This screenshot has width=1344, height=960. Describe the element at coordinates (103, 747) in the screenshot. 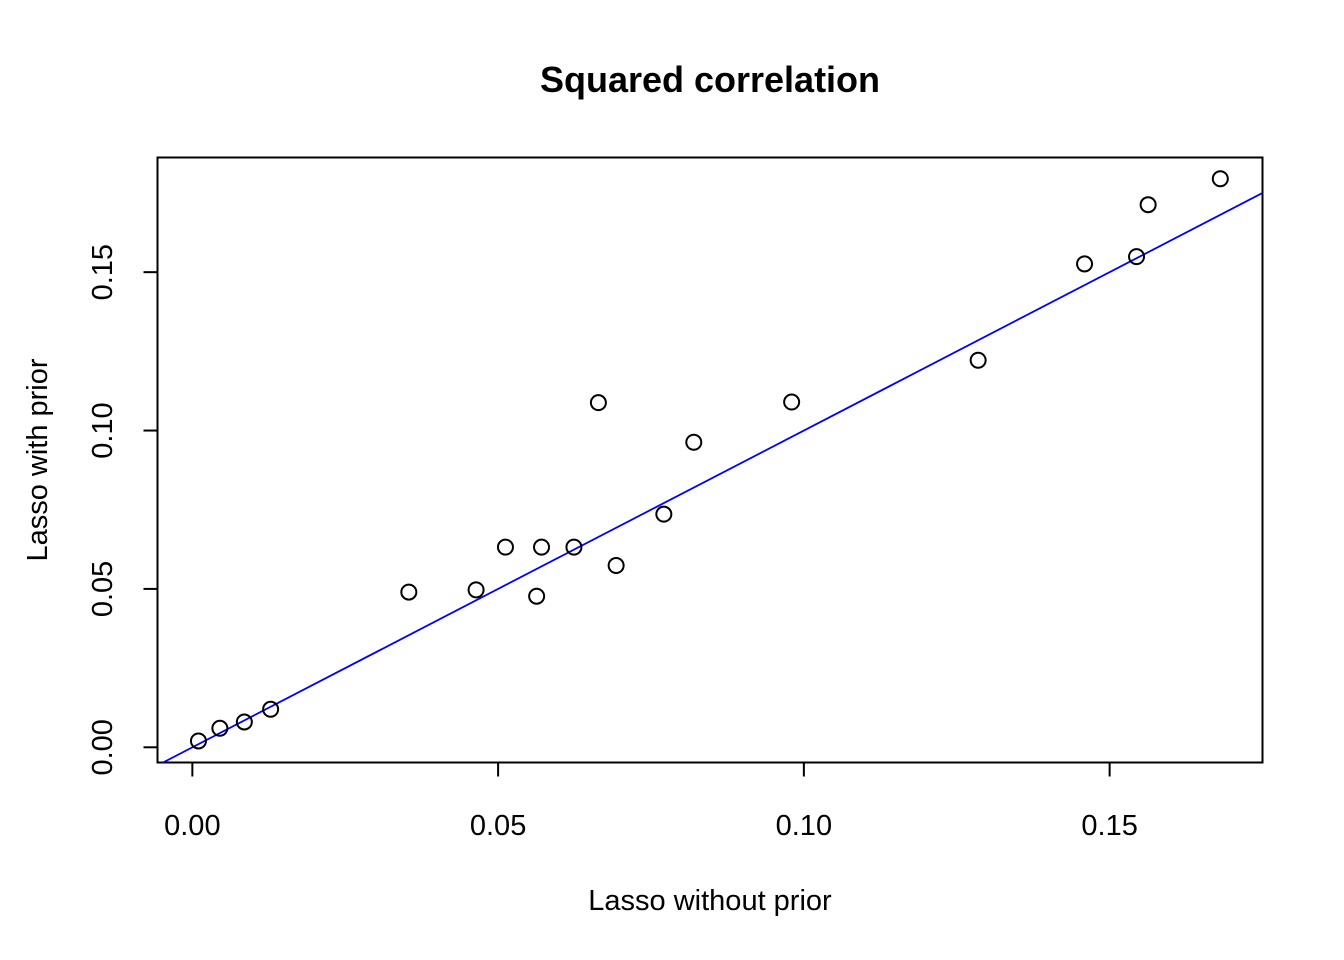

I see `y-tick-label: 0.00` at that location.